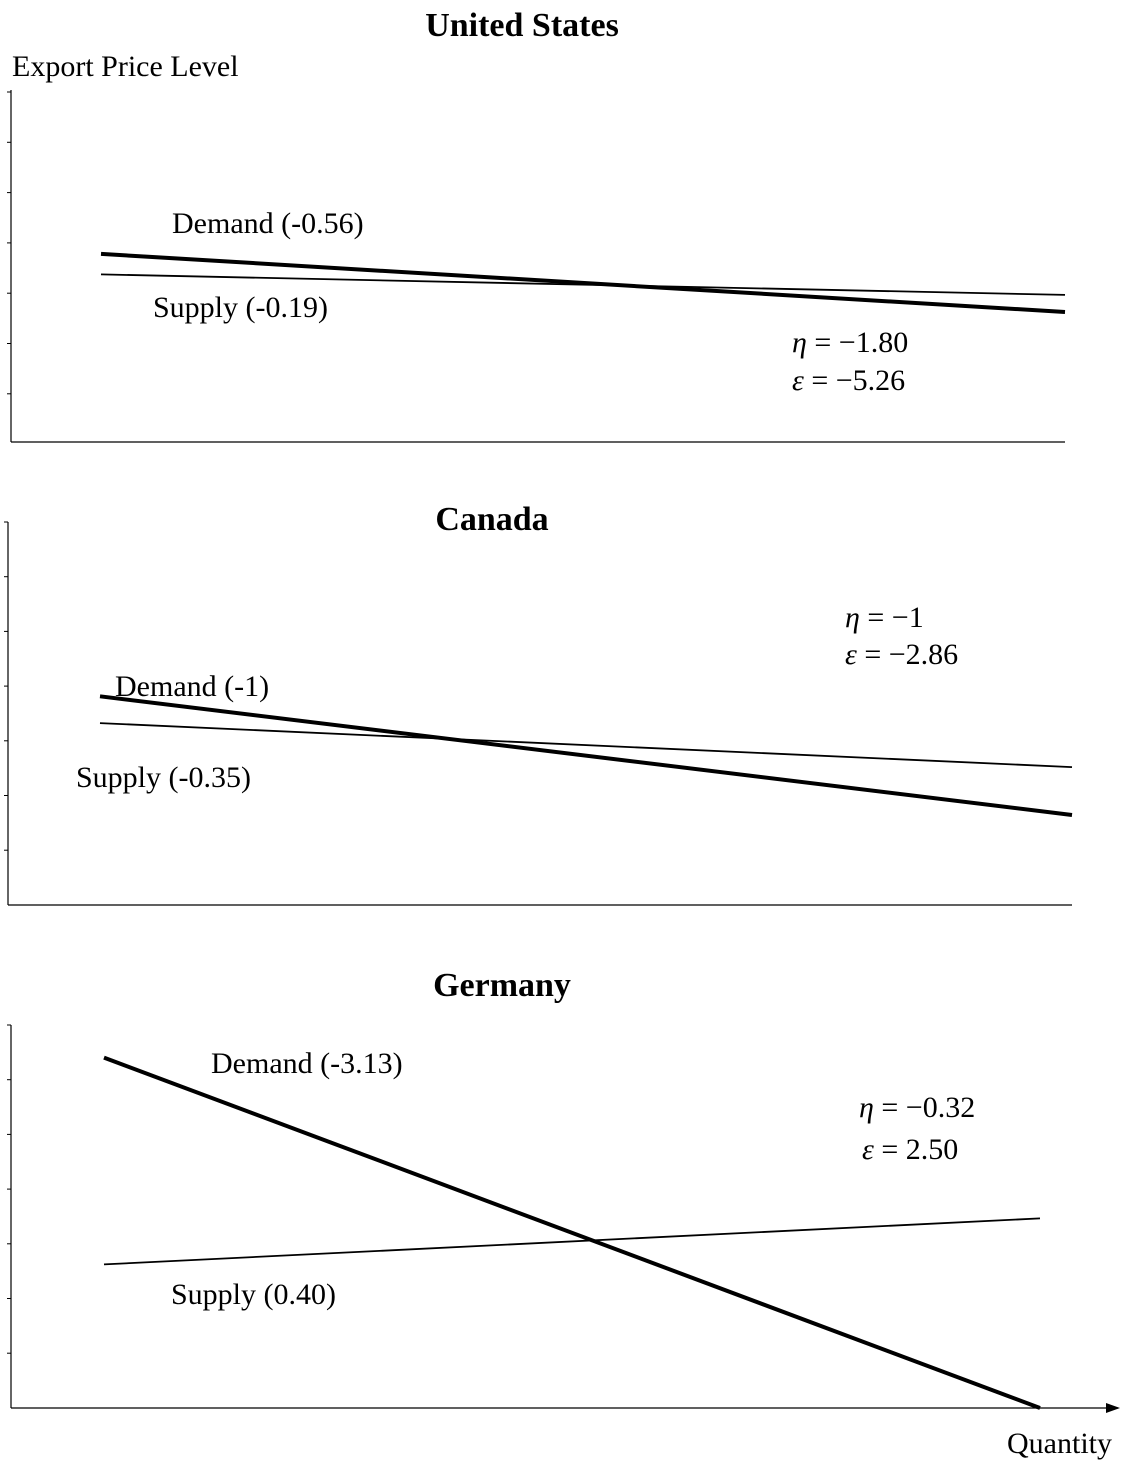 This screenshot has height=1461, width=1125. Describe the element at coordinates (848, 380) in the screenshot. I see `epsilon-annotation: ε = −5.26` at that location.